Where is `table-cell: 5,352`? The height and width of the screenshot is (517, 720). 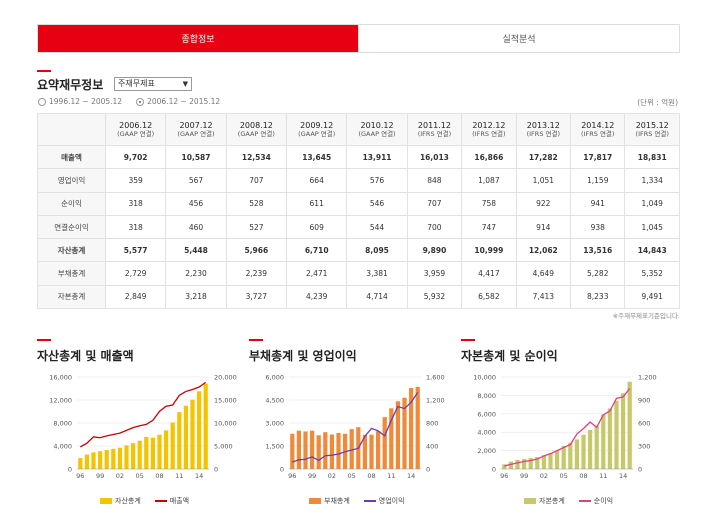 table-cell: 5,352 is located at coordinates (652, 273).